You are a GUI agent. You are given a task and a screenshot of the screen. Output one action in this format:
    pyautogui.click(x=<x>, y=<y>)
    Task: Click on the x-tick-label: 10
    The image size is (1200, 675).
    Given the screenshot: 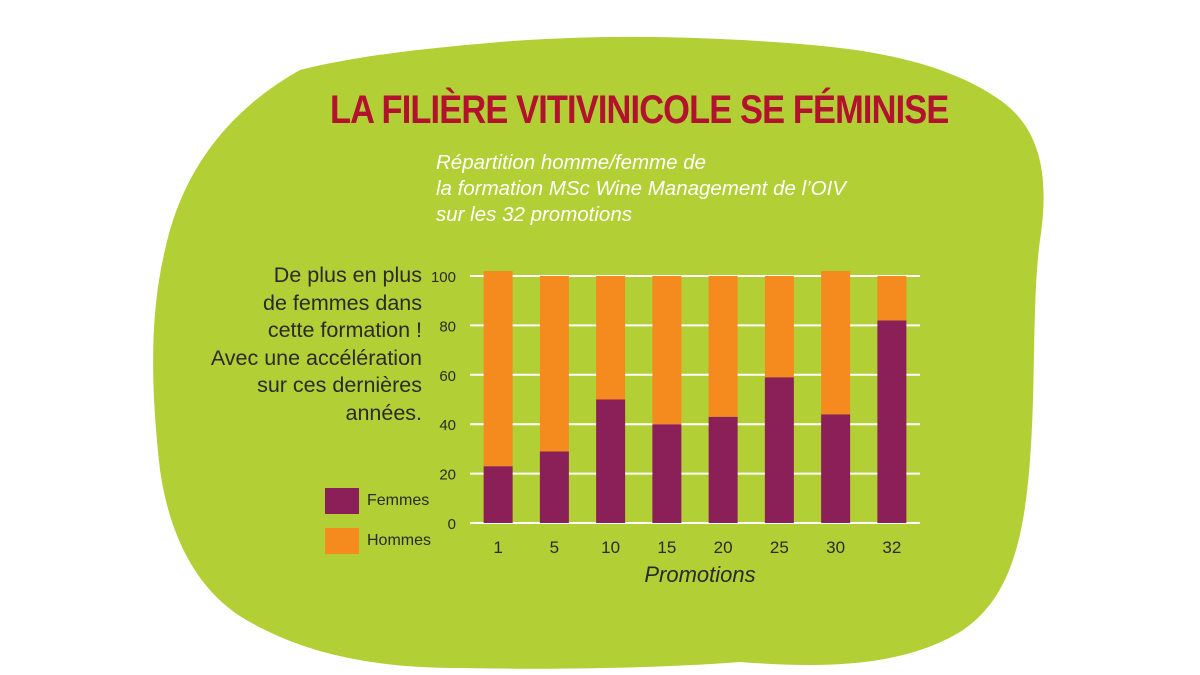 What is the action you would take?
    pyautogui.click(x=610, y=547)
    